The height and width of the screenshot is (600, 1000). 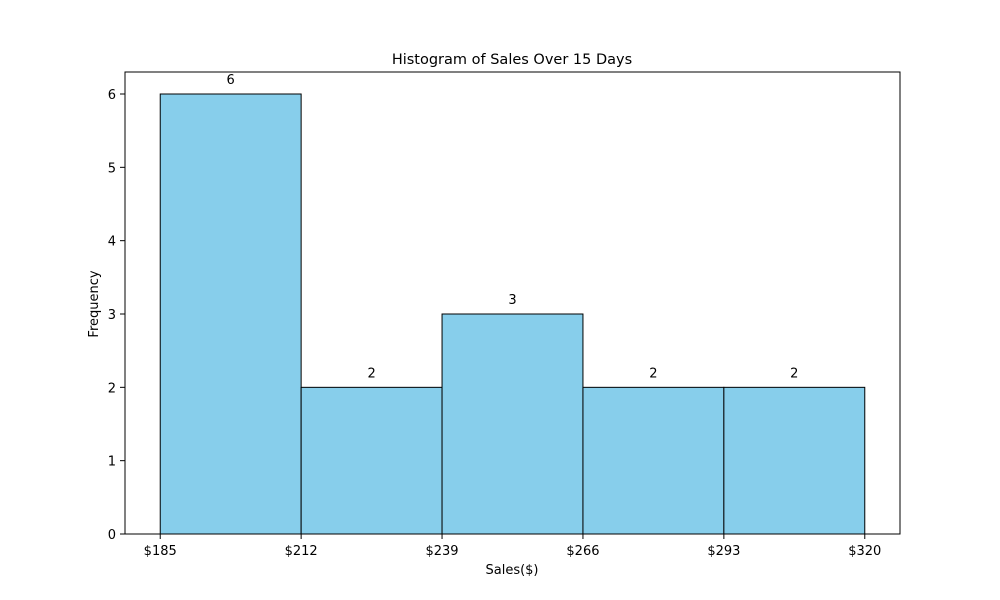 I want to click on bar-value-label-1: 6, so click(x=231, y=80).